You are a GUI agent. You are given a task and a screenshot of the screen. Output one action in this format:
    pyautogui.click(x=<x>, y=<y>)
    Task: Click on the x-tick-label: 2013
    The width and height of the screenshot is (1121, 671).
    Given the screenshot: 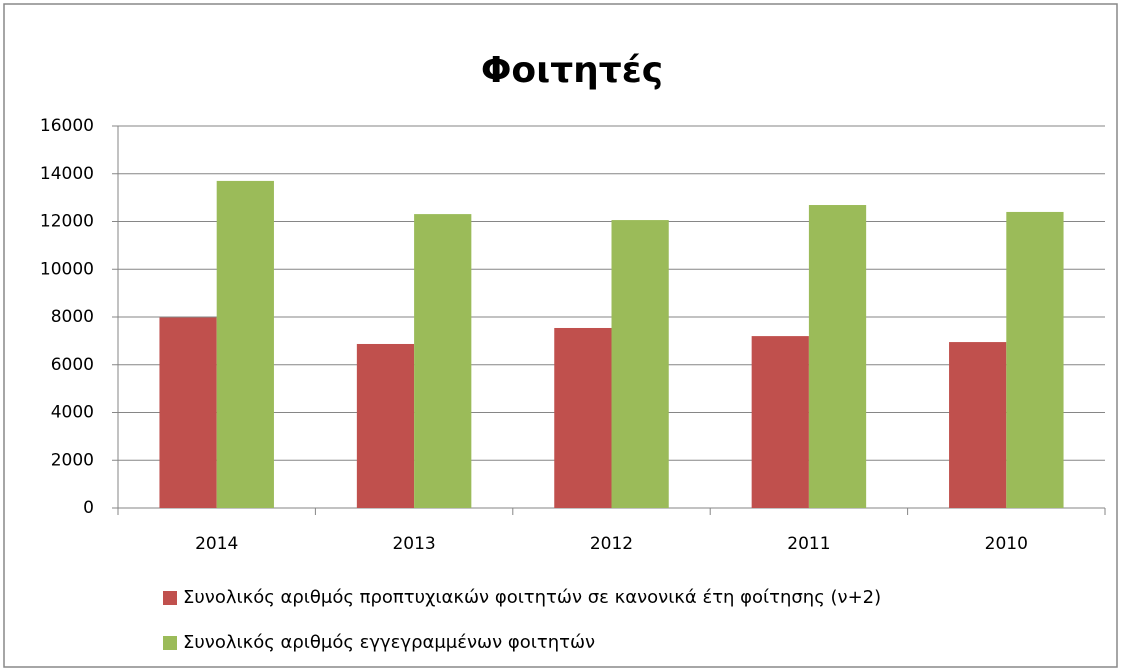 What is the action you would take?
    pyautogui.click(x=413, y=544)
    